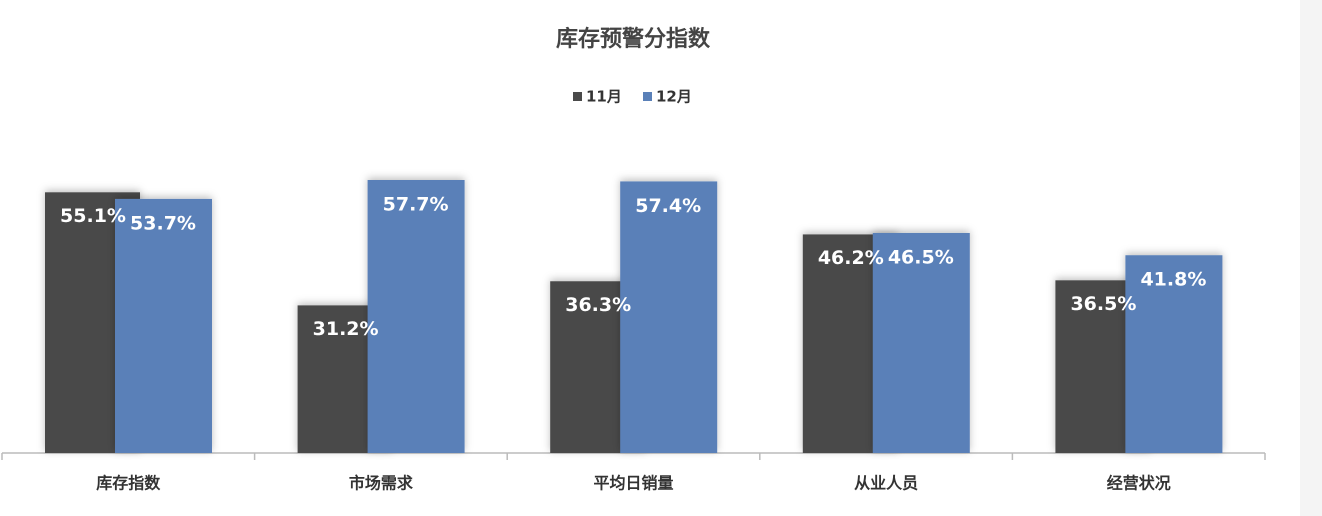 The image size is (1322, 516). I want to click on data-label: 46.5%, so click(921, 257).